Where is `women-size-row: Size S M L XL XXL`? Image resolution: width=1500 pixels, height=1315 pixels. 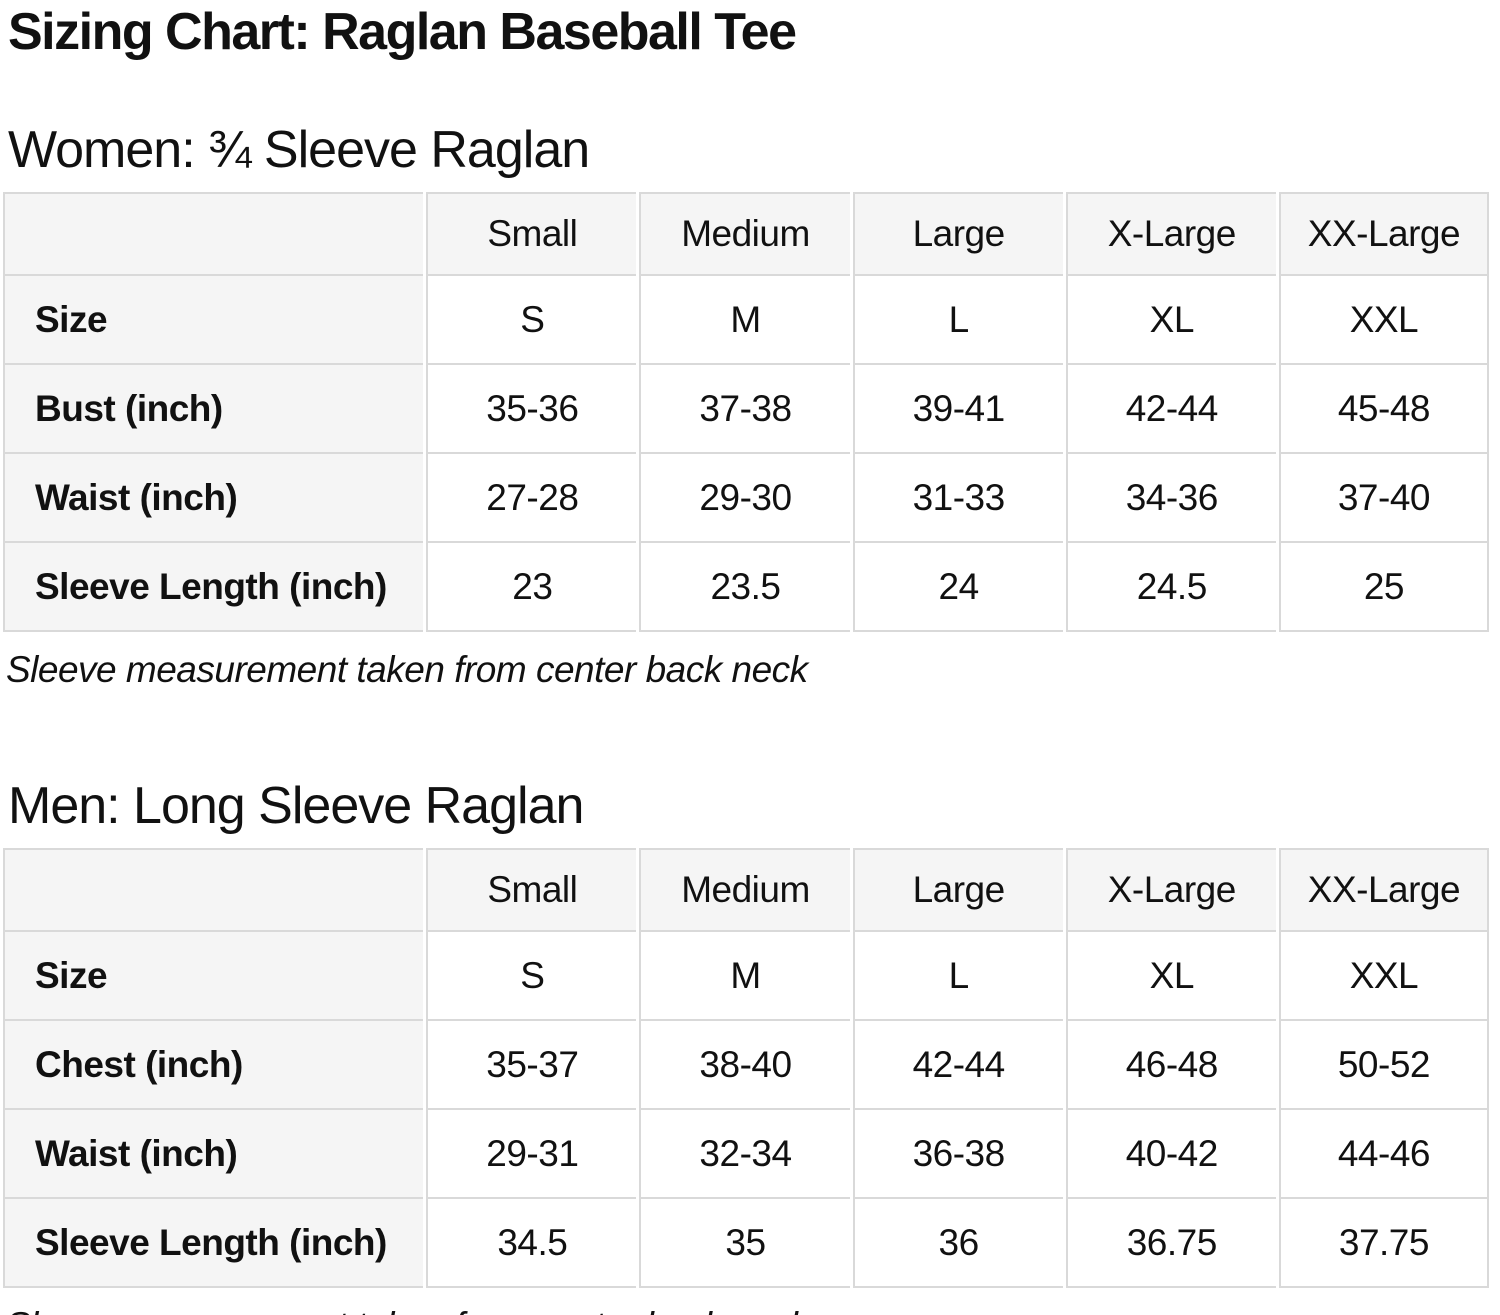 women-size-row: Size S M L XL XXL is located at coordinates (746, 318).